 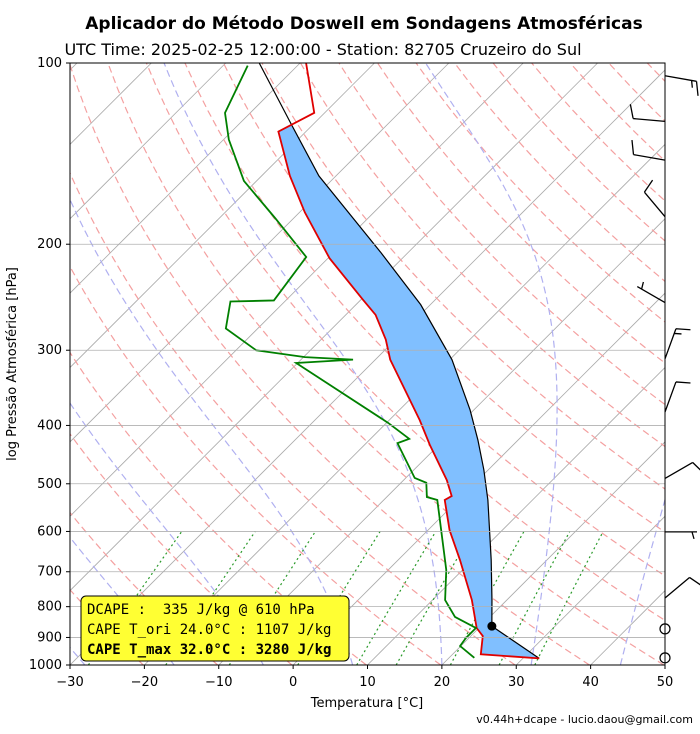 I want to click on y-tick-label: 300, so click(x=49, y=350).